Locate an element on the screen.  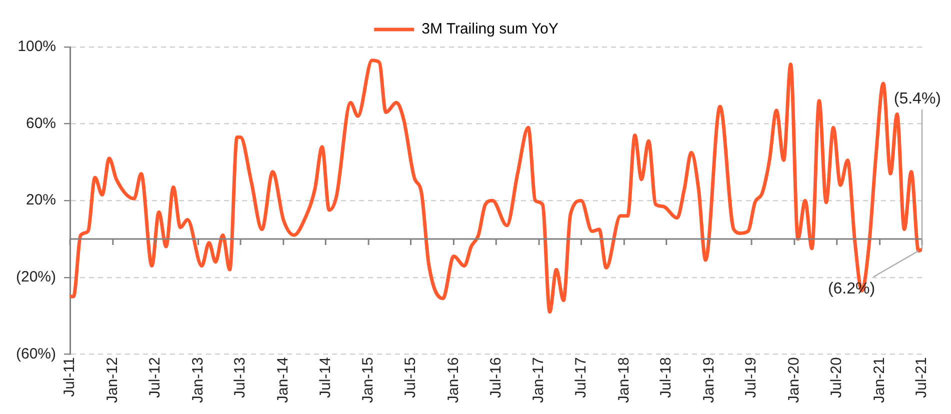
y-tick-label: (20%) is located at coordinates (36, 277).